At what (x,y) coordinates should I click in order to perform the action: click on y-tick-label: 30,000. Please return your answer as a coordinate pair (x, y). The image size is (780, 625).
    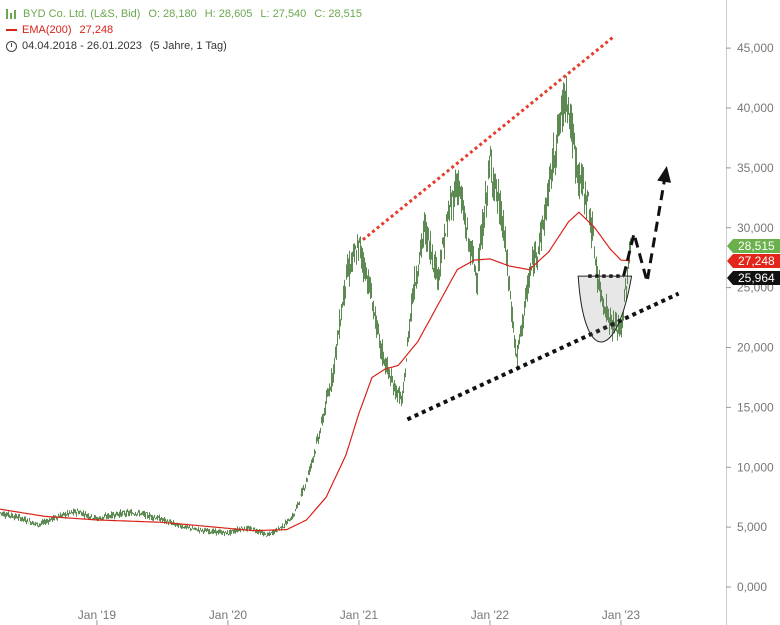
    Looking at the image, I should click on (755, 228).